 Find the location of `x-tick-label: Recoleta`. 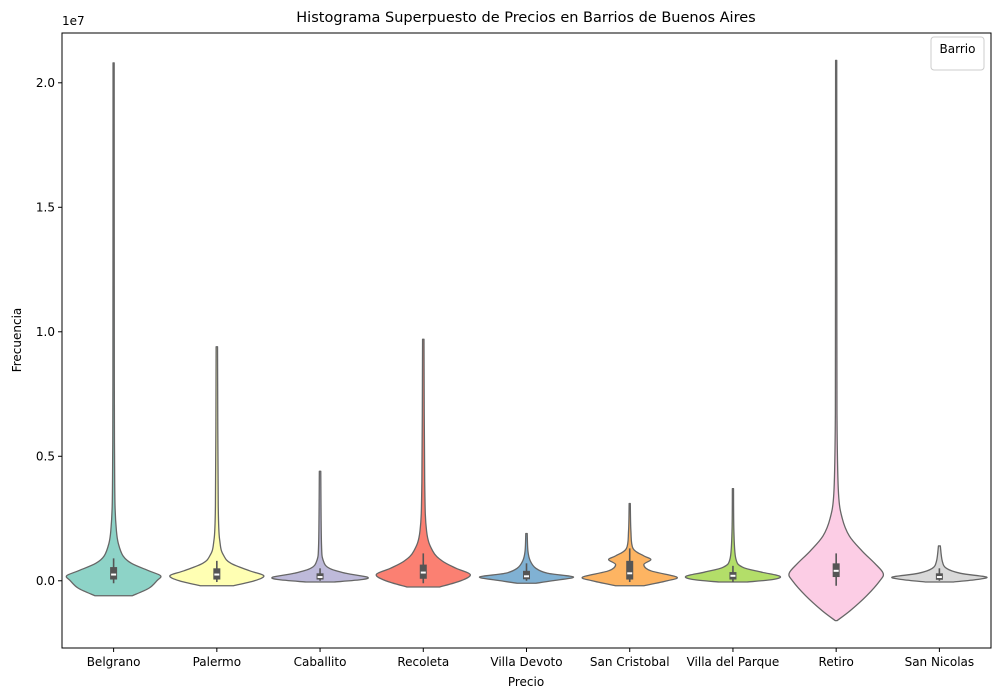

x-tick-label: Recoleta is located at coordinates (423, 662).